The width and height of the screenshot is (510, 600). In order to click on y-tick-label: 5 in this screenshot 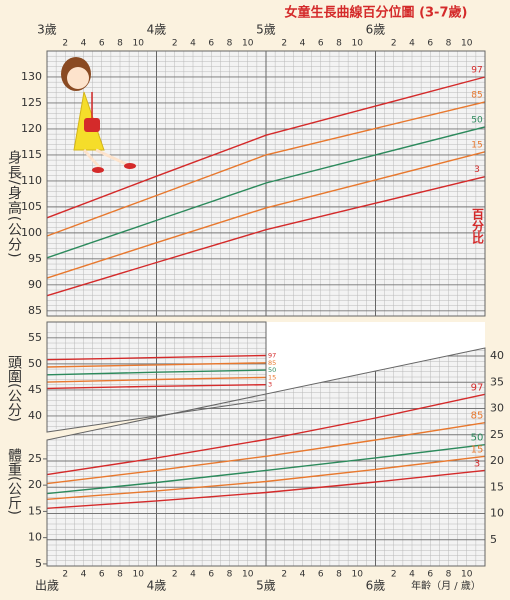, I will do `click(38, 563)`.